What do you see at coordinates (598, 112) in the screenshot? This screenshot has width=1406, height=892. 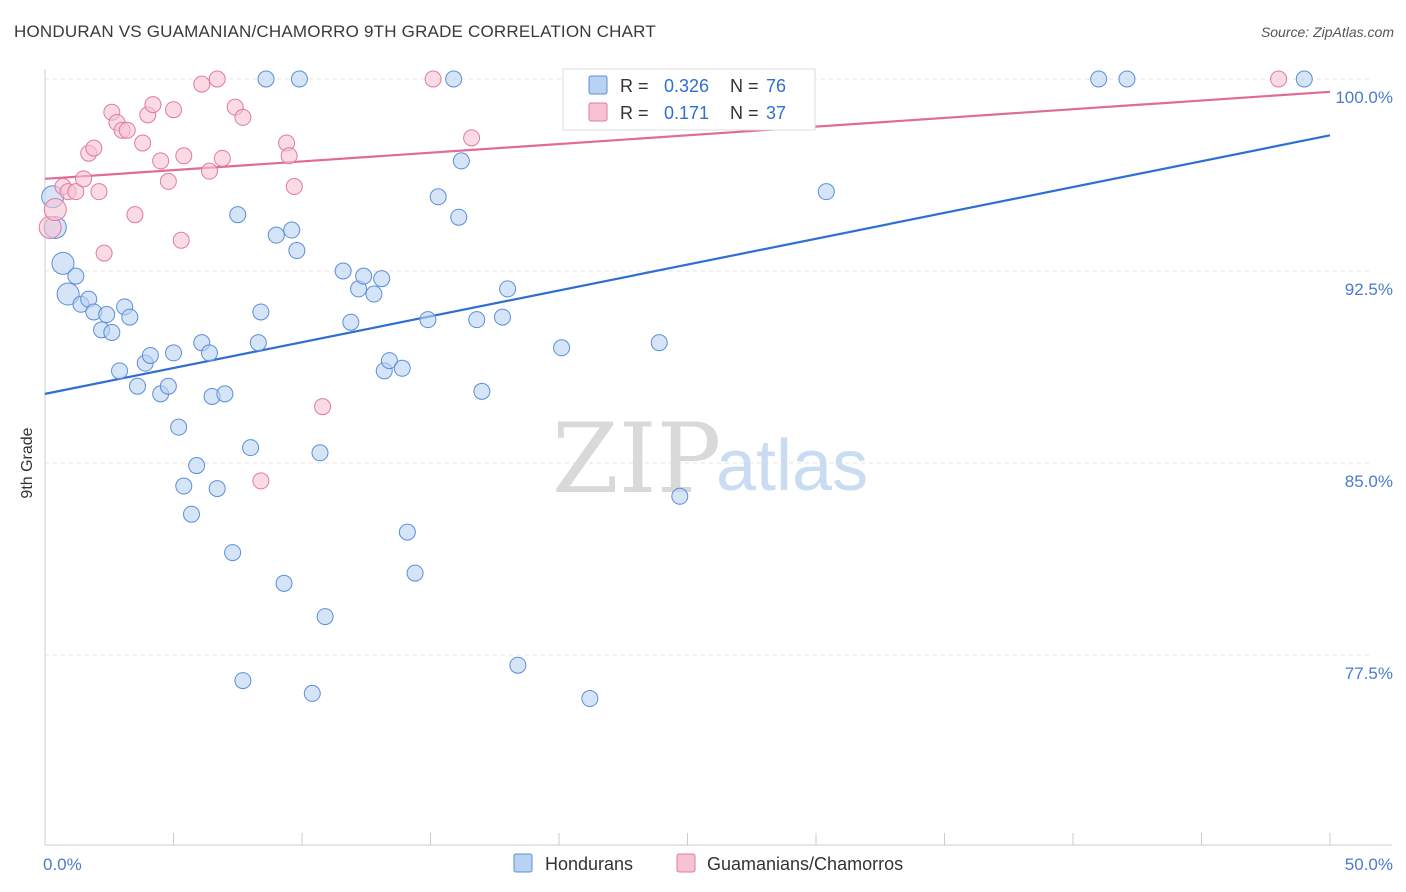 I see `legend-swatch-guamanians` at bounding box center [598, 112].